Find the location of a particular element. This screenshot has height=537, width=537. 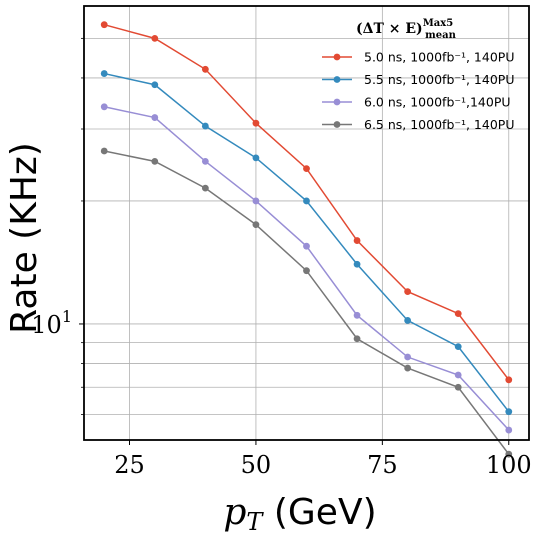

x-tick-label: 75 is located at coordinates (382, 465).